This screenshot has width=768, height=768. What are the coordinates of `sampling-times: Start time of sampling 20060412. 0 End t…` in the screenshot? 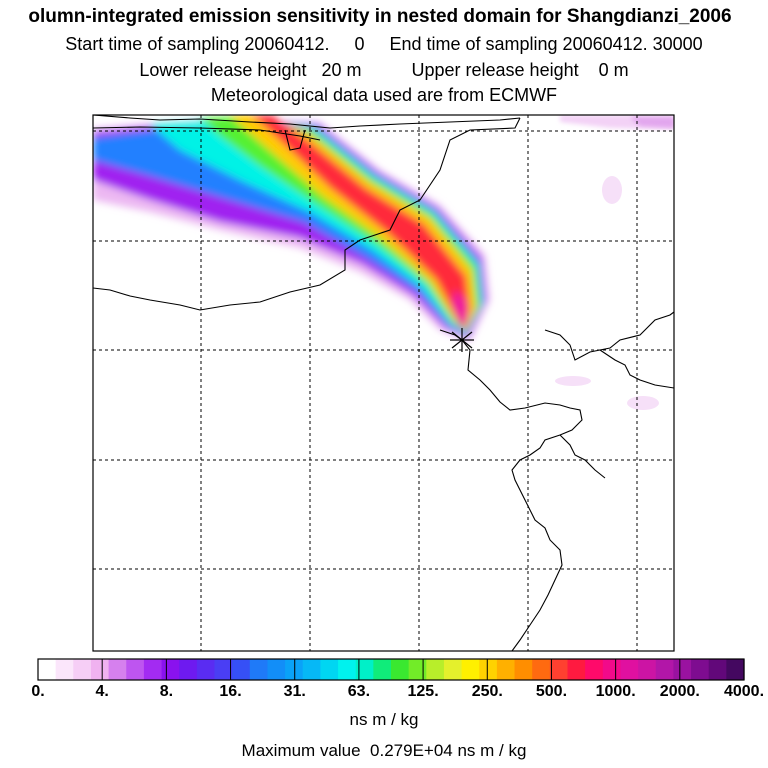 It's located at (384, 44).